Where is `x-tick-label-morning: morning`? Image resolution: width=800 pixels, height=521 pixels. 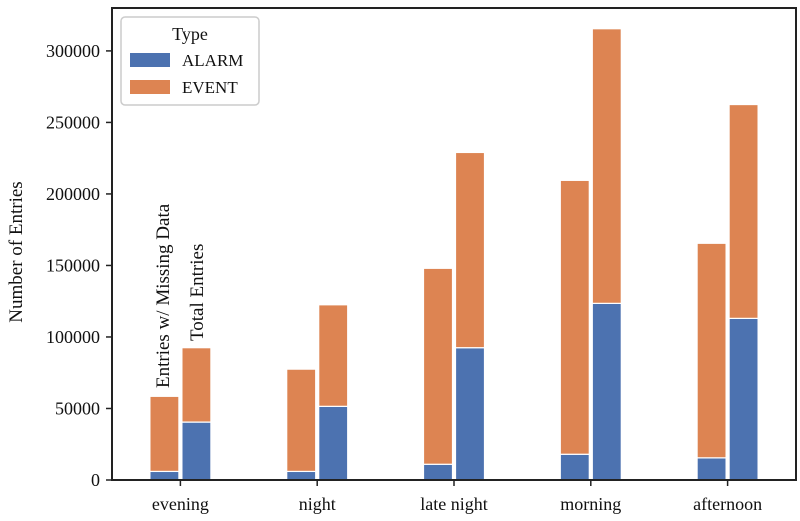
x-tick-label-morning: morning is located at coordinates (590, 504).